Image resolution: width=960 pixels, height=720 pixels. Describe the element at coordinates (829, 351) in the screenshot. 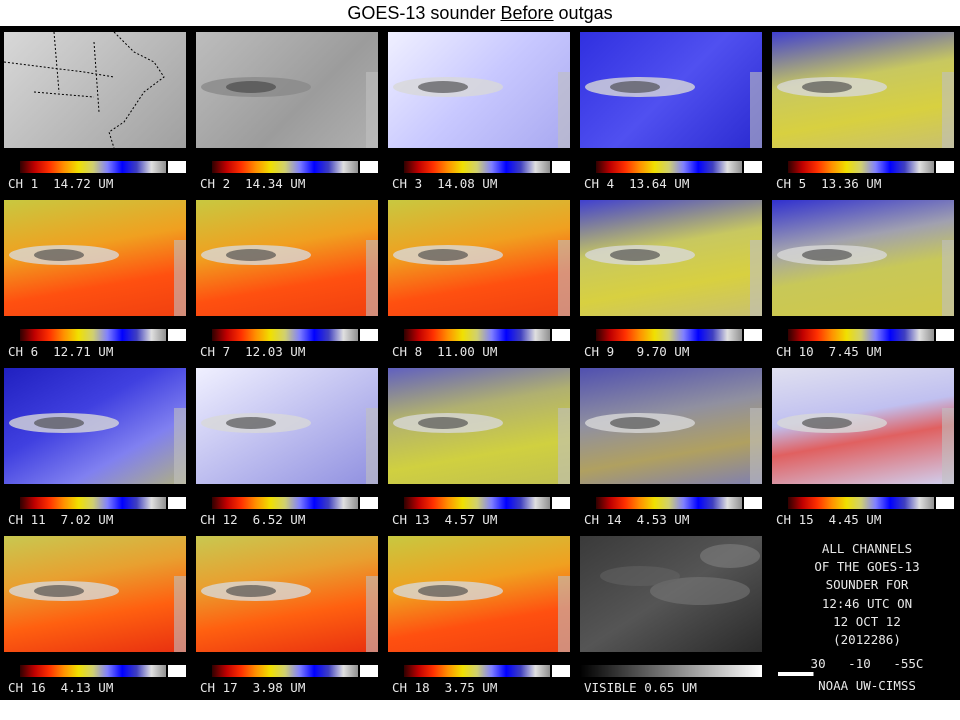

I see `channel-label-10: CH 10 7.45 UM` at that location.